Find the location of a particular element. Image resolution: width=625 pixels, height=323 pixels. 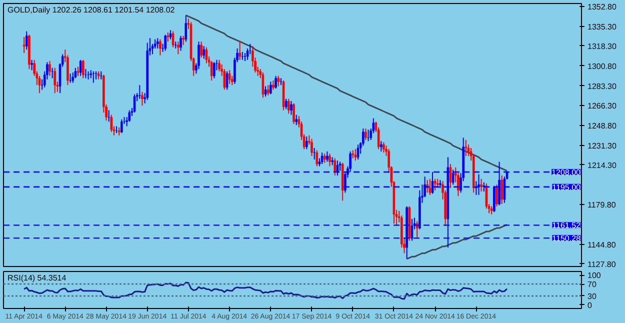

y-tick-label: 1352.80 is located at coordinates (602, 7).